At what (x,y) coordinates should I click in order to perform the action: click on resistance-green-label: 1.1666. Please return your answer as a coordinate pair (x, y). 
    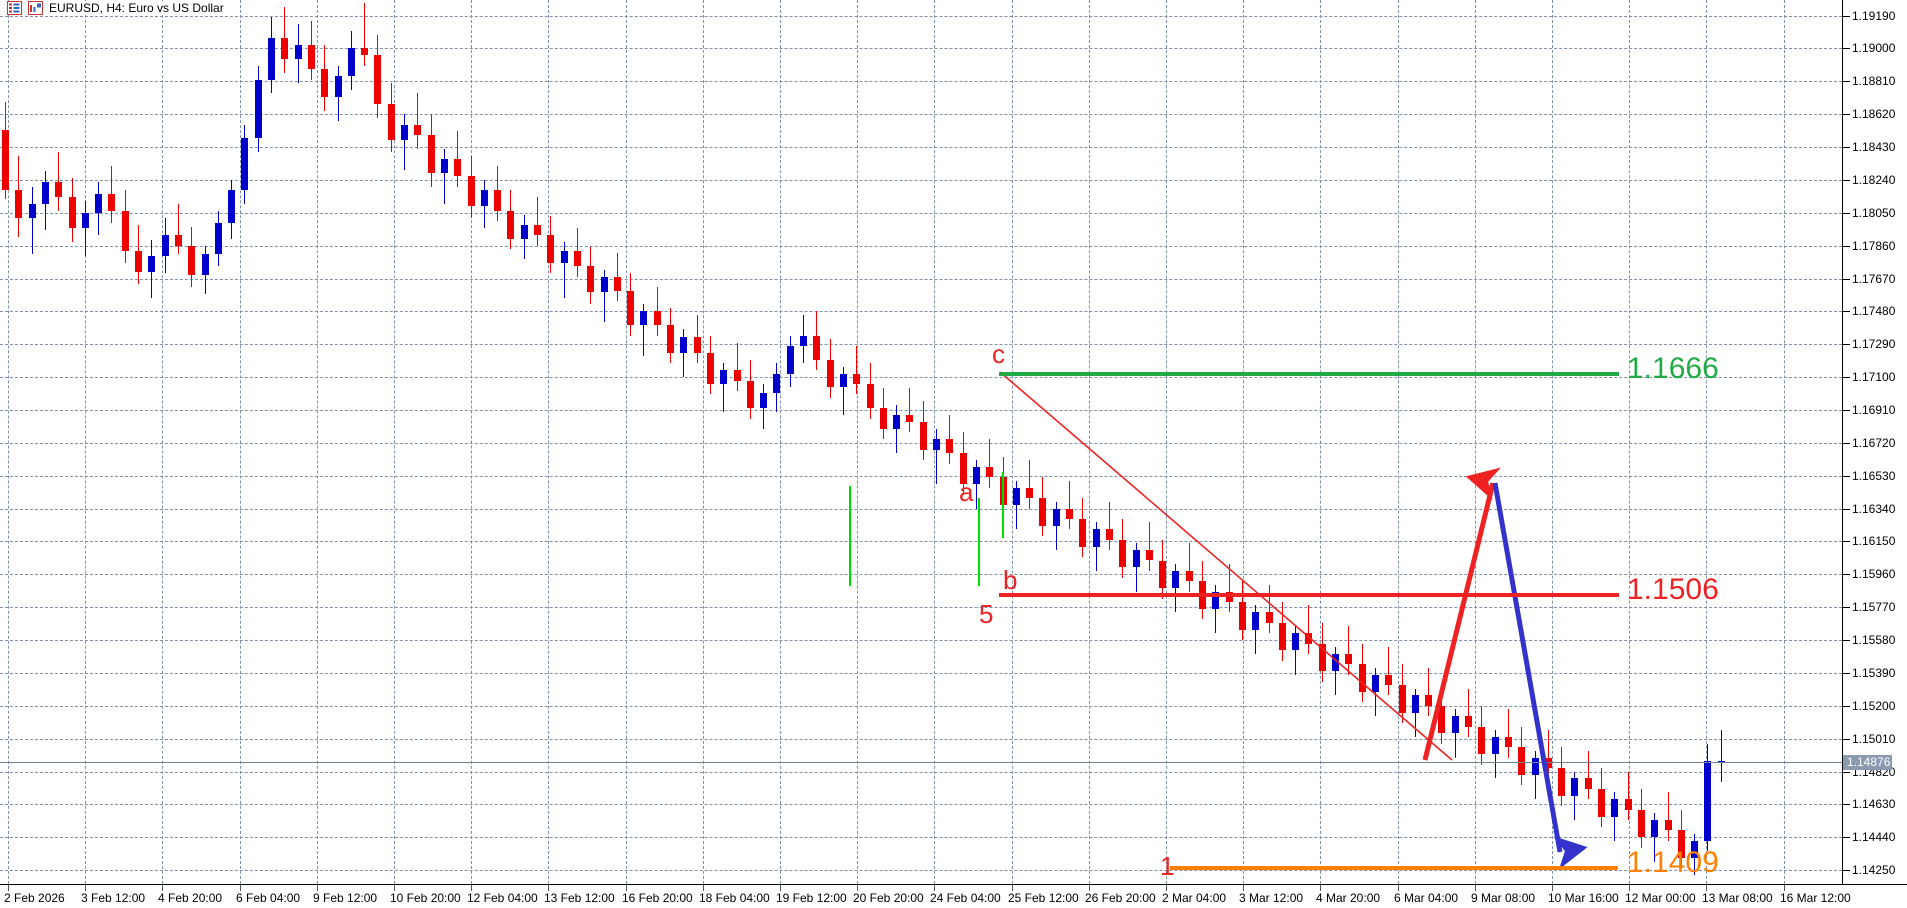
    Looking at the image, I should click on (1673, 368).